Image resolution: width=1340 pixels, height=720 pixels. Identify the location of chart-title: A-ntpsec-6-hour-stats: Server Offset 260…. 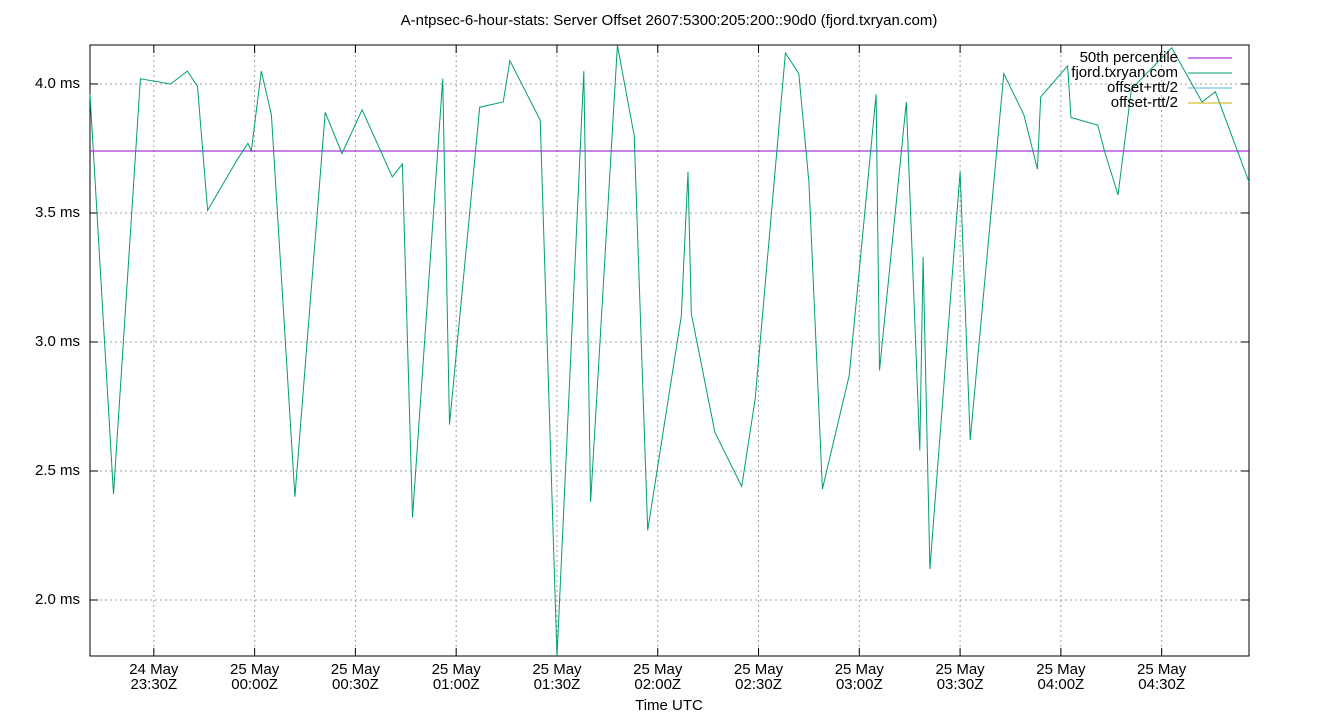
(669, 20).